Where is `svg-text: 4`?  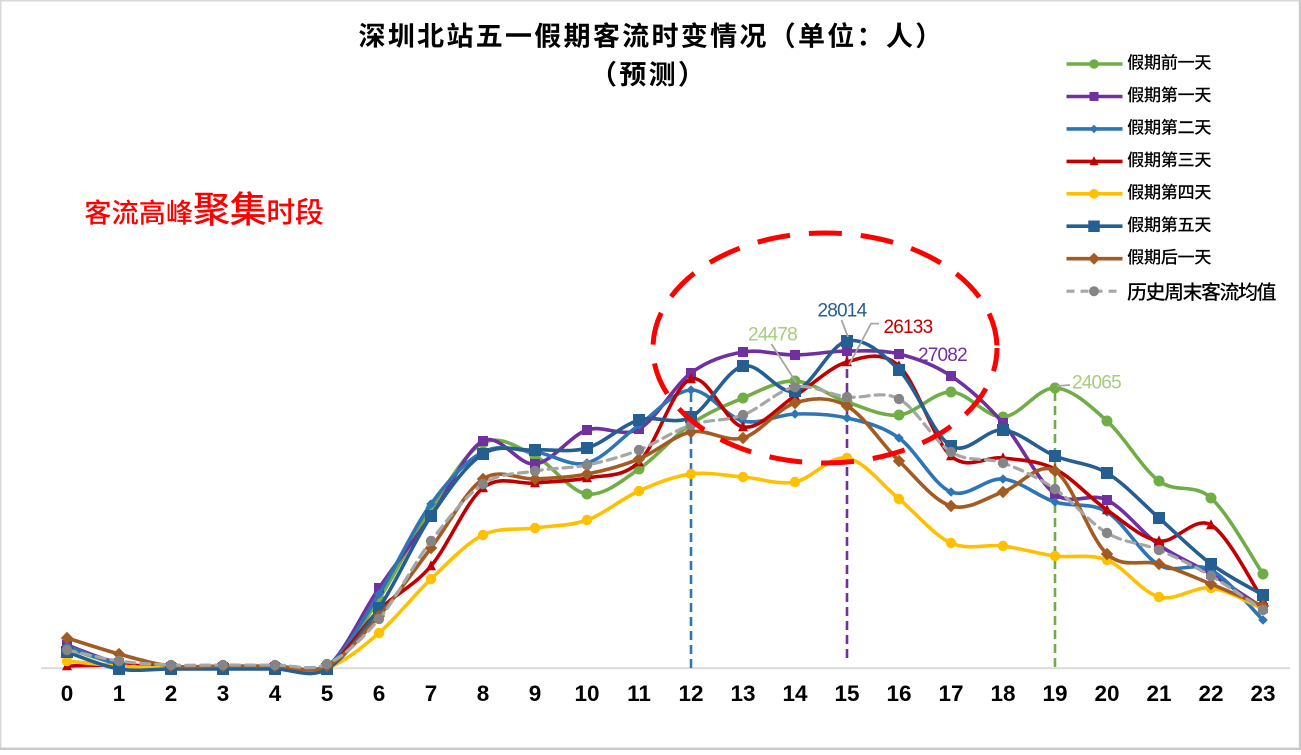
svg-text: 4 is located at coordinates (275, 693).